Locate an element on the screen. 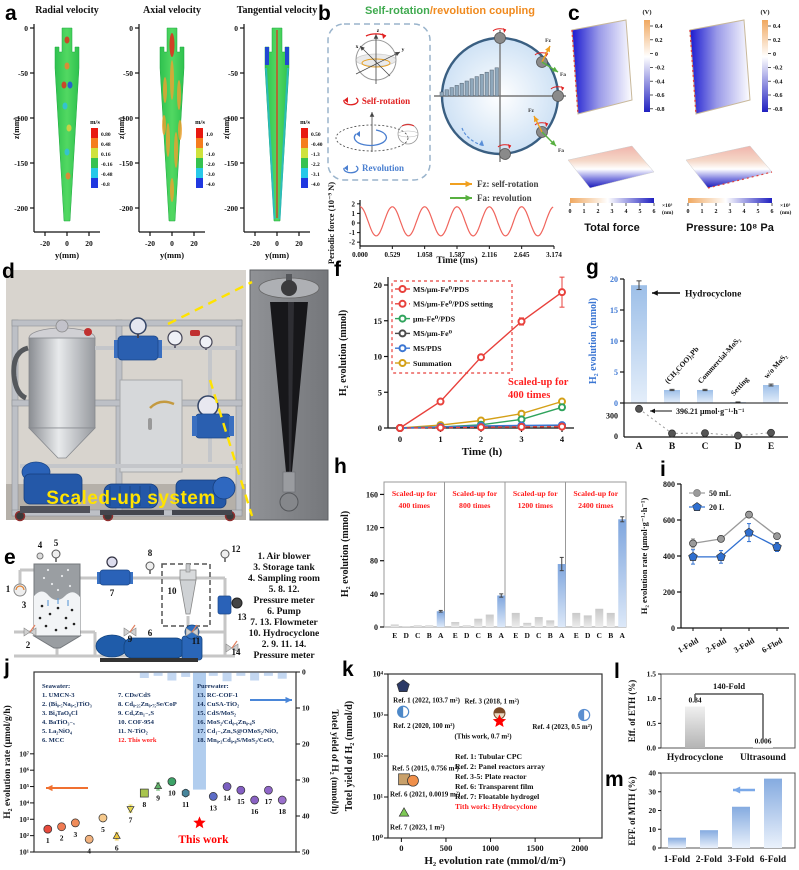  svg-text: -1.3 is located at coordinates (315, 155).